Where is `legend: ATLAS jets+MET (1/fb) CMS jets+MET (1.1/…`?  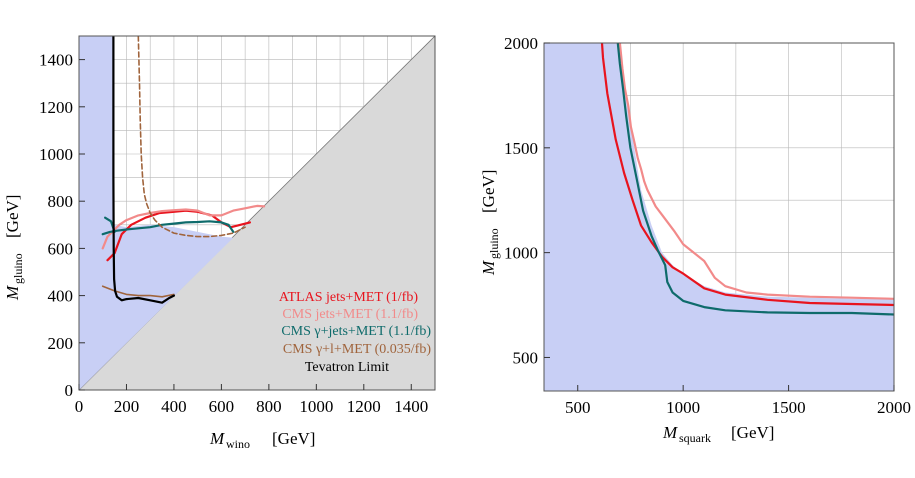
legend: ATLAS jets+MET (1/fb) CMS jets+MET (1.1/… is located at coordinates (355, 332).